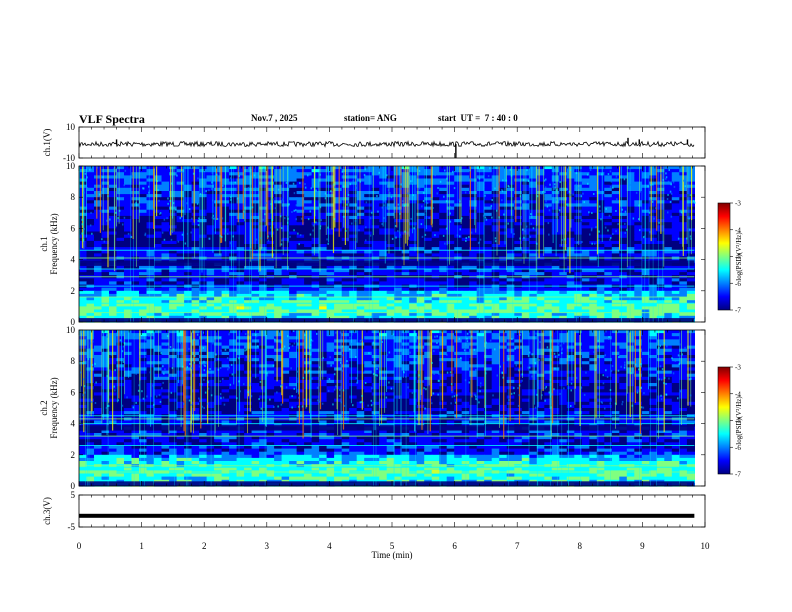  I want to click on ch1-waveform, so click(386, 147).